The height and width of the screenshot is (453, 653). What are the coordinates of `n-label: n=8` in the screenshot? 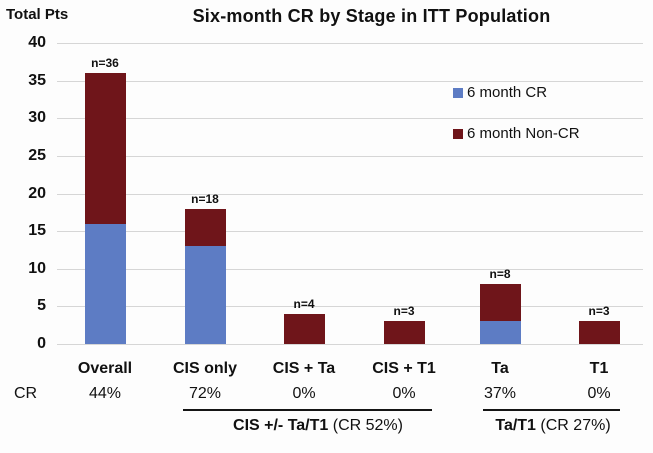 It's located at (500, 273).